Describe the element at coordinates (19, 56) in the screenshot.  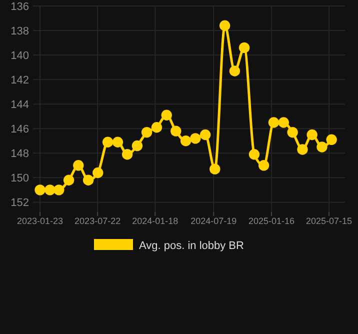
I see `y-tick-label: 140` at that location.